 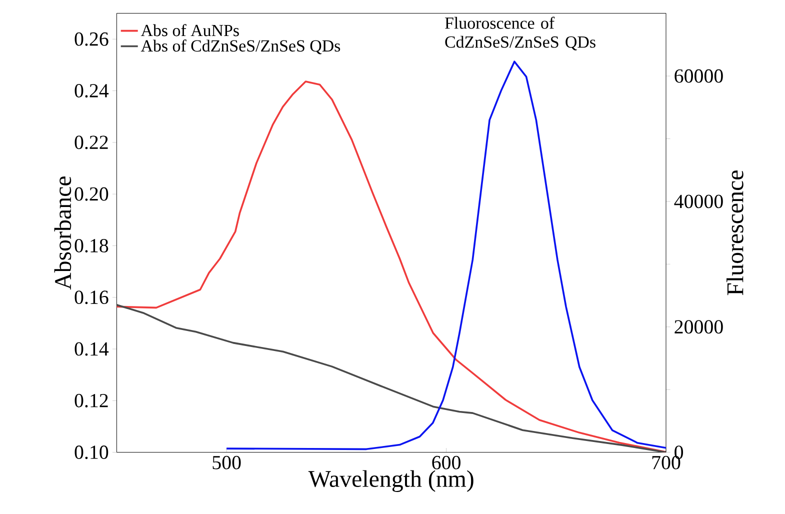 I want to click on y-tick-label: 0.18, so click(x=91, y=245).